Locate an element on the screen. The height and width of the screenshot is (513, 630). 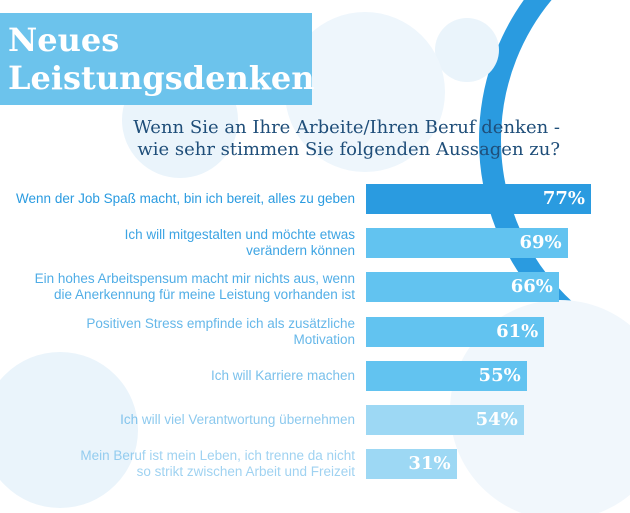
page-title-line2: Leistungsdenken is located at coordinates (161, 78).